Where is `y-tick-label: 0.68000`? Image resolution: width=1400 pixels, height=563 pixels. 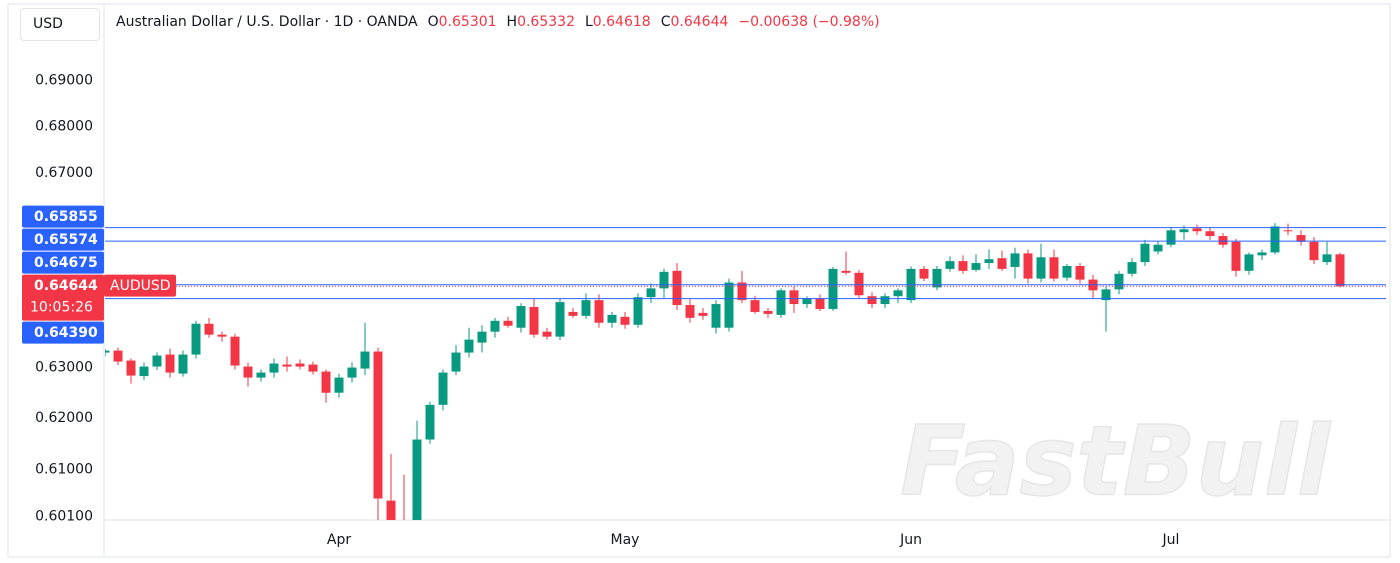 y-tick-label: 0.68000 is located at coordinates (64, 126).